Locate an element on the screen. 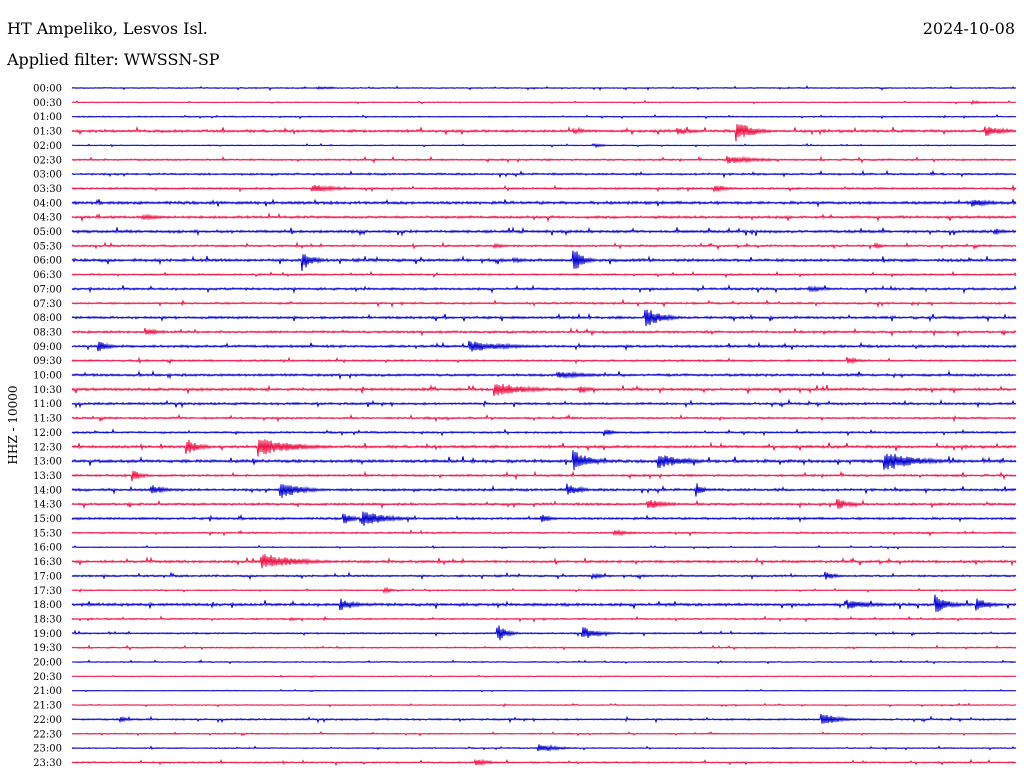  time-label: 01:30 is located at coordinates (47, 132).